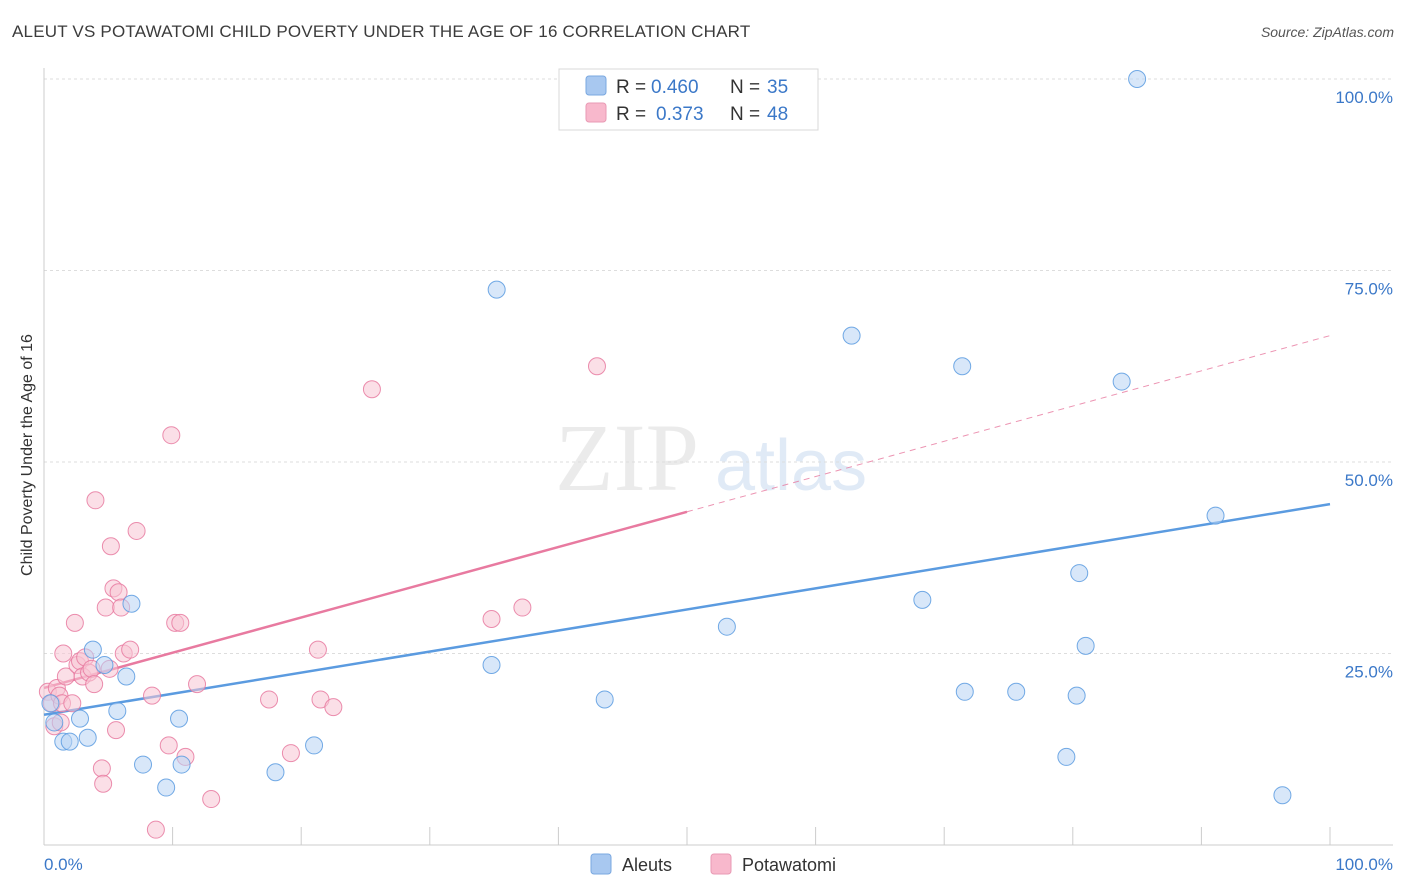 This screenshot has height=892, width=1406. What do you see at coordinates (680, 114) in the screenshot?
I see `legend-r-value-potawatomi: 0.373` at bounding box center [680, 114].